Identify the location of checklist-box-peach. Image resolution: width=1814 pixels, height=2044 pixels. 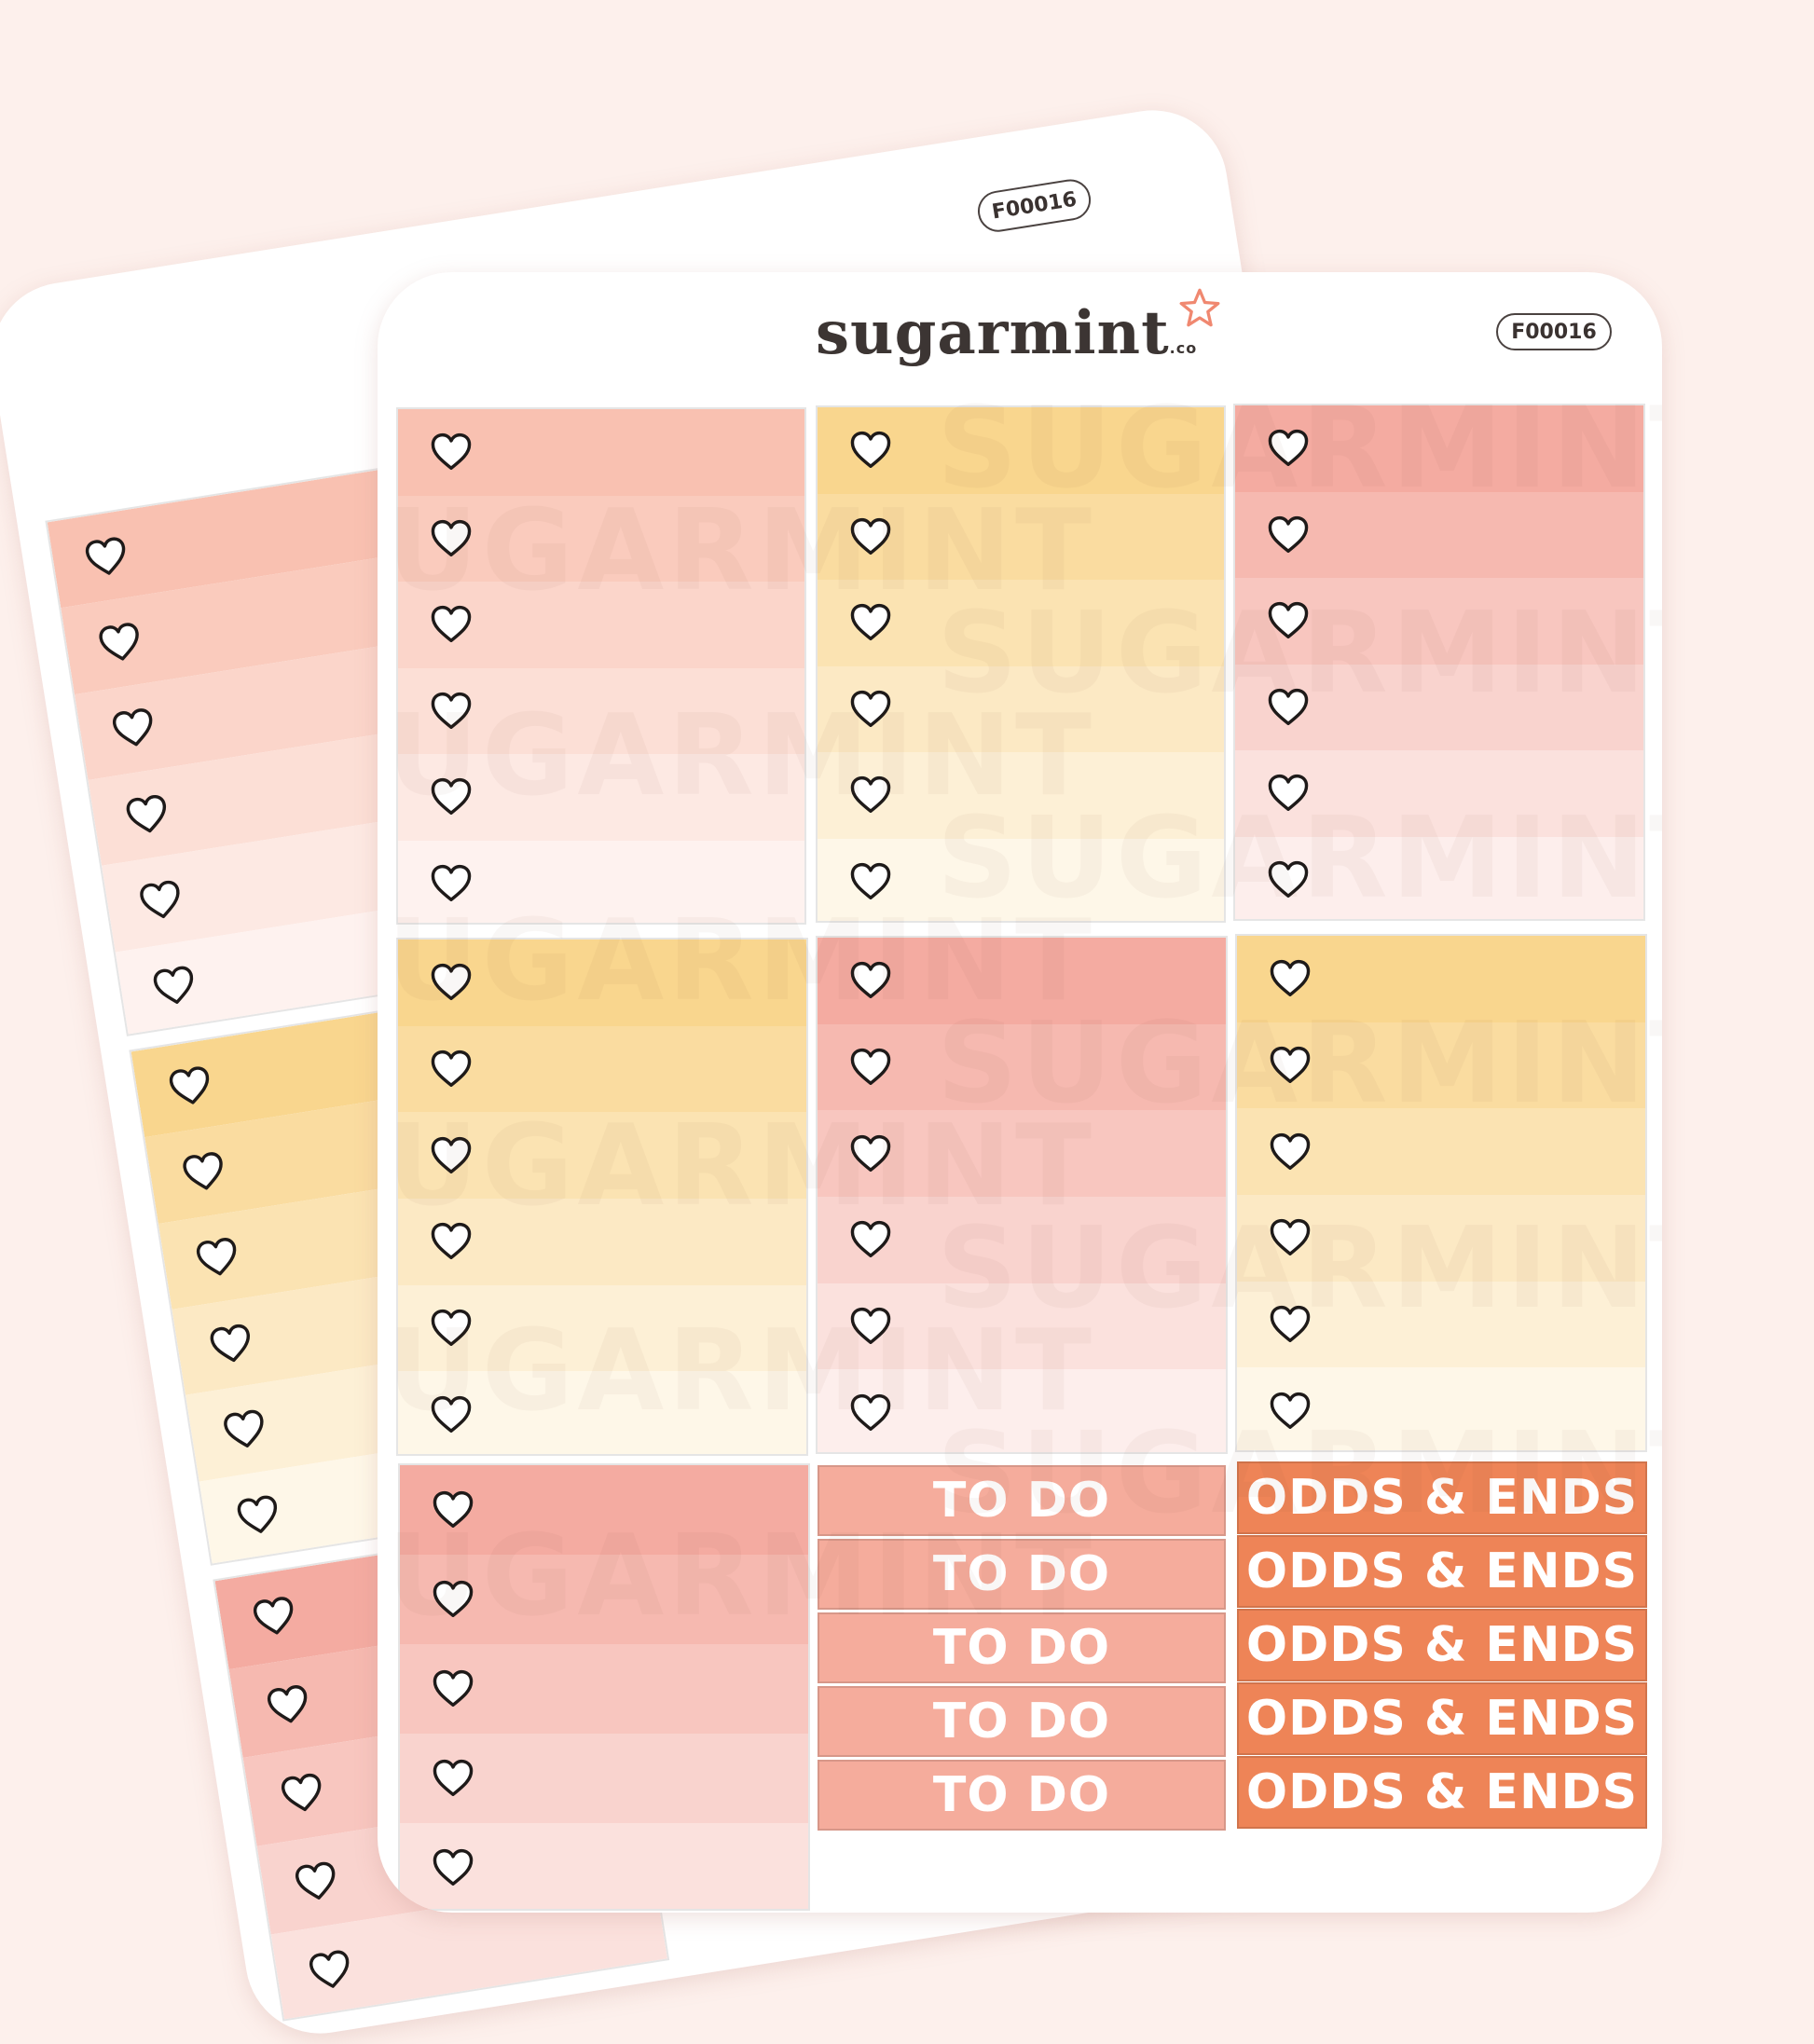
(601, 666).